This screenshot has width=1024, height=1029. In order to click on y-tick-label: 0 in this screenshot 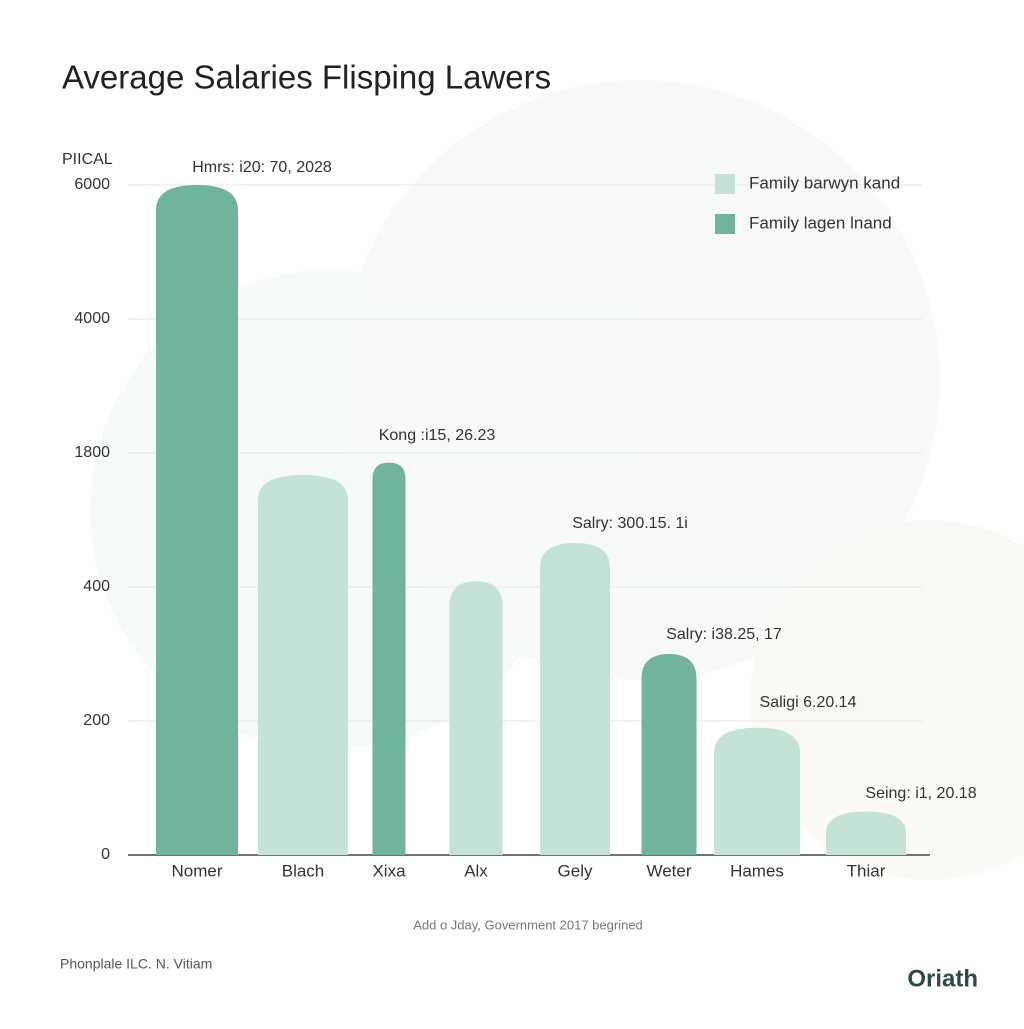, I will do `click(105, 854)`.